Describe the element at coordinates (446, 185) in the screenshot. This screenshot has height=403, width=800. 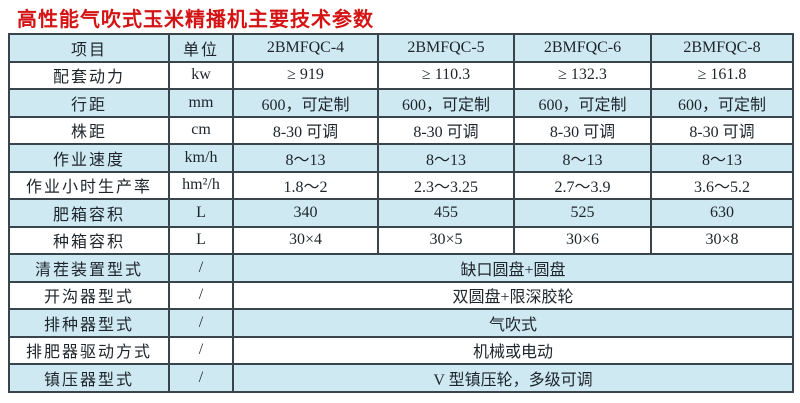
I see `cell-value: 2.3～3.25` at that location.